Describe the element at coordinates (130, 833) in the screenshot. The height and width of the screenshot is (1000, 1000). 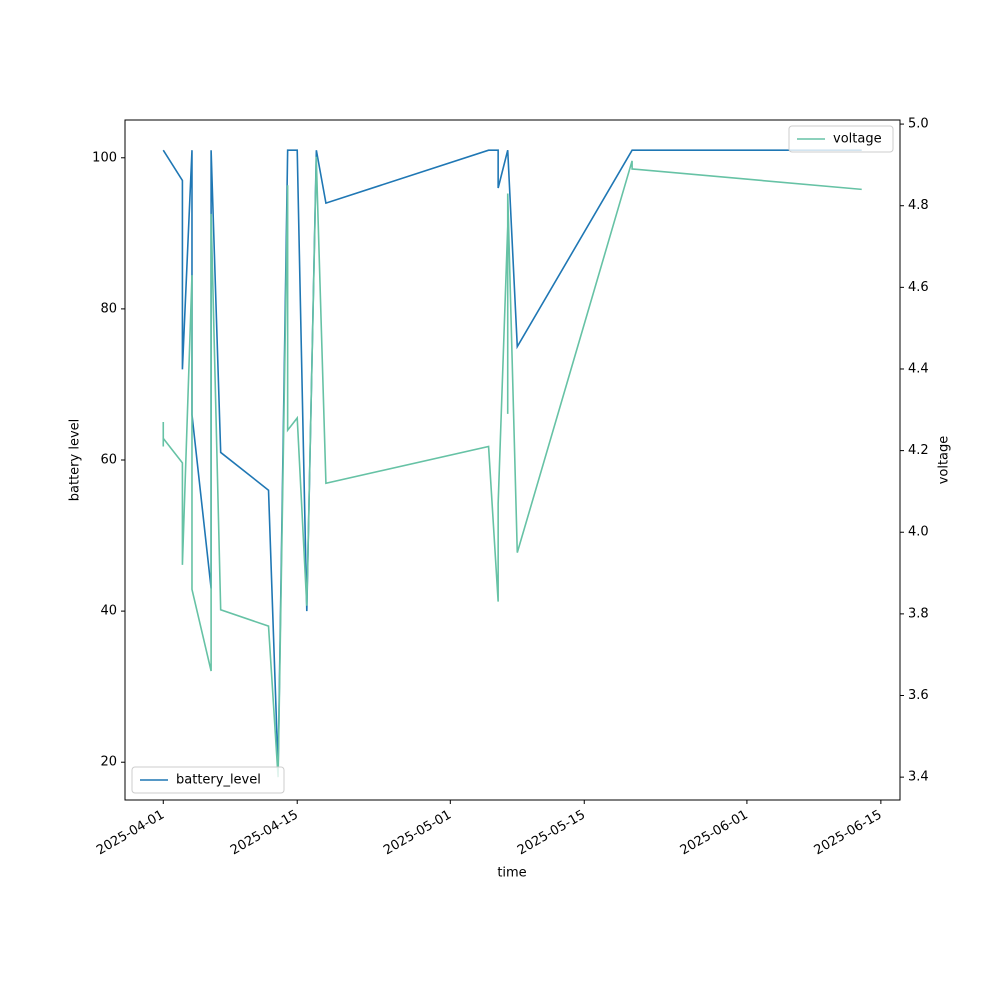
I see `x-tick-label: 2025-04-01` at that location.